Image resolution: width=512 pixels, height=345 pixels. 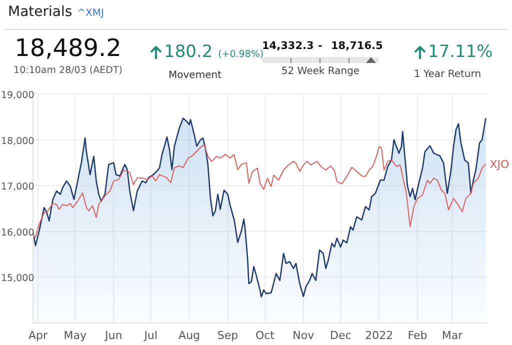 I want to click on text: 17.11%, so click(x=460, y=52).